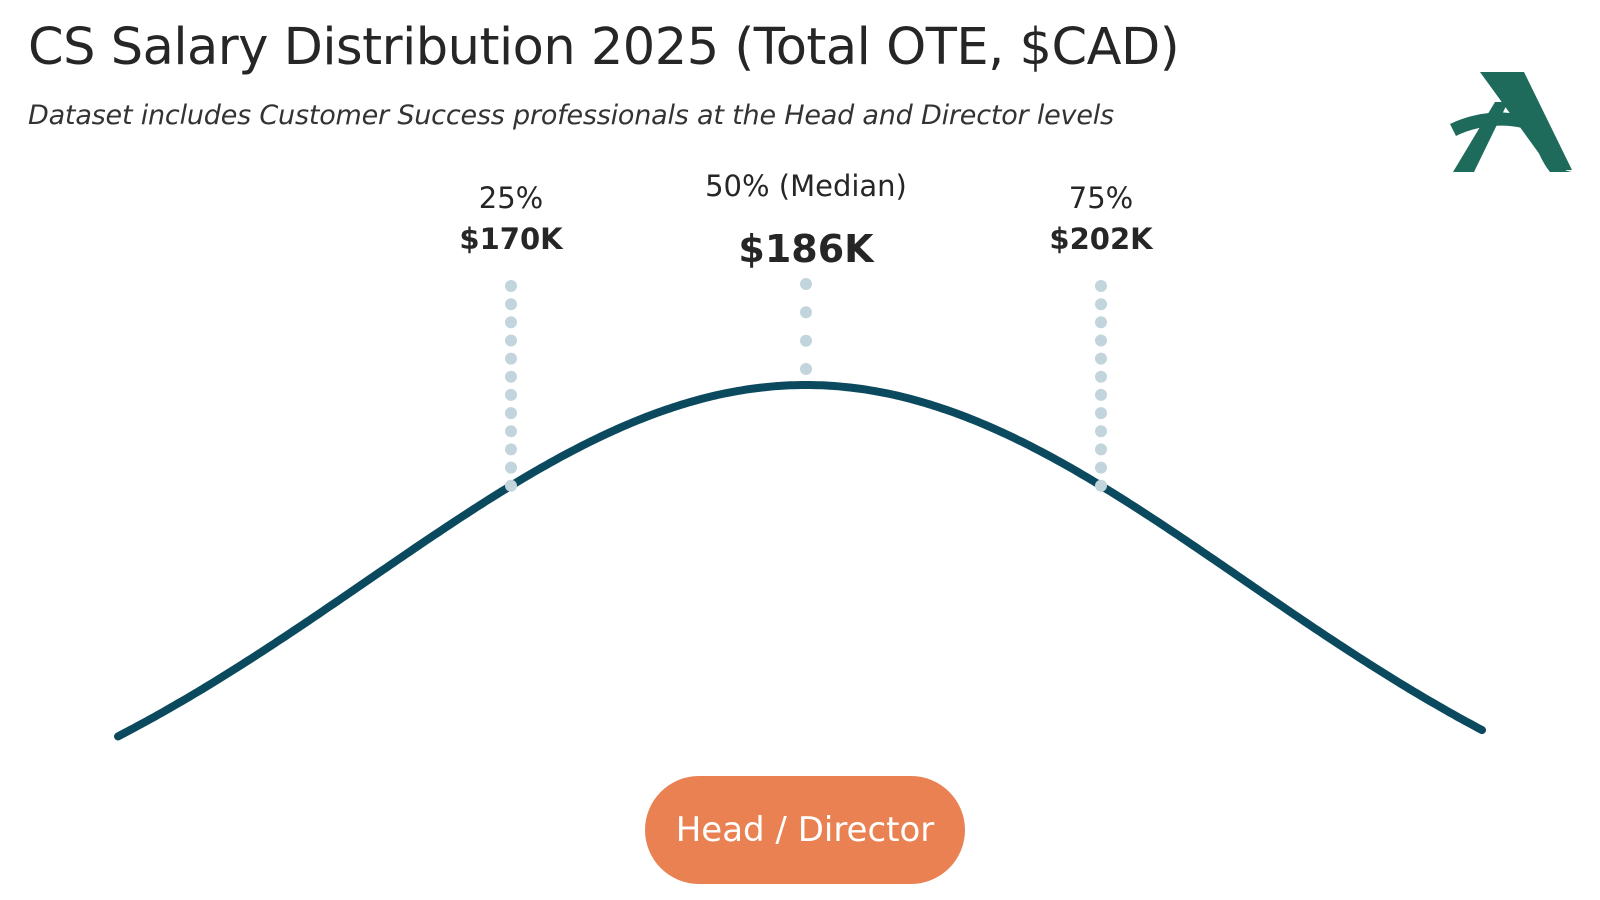 The image size is (1600, 900). What do you see at coordinates (1511, 122) in the screenshot?
I see `letter-a-logo-icon` at bounding box center [1511, 122].